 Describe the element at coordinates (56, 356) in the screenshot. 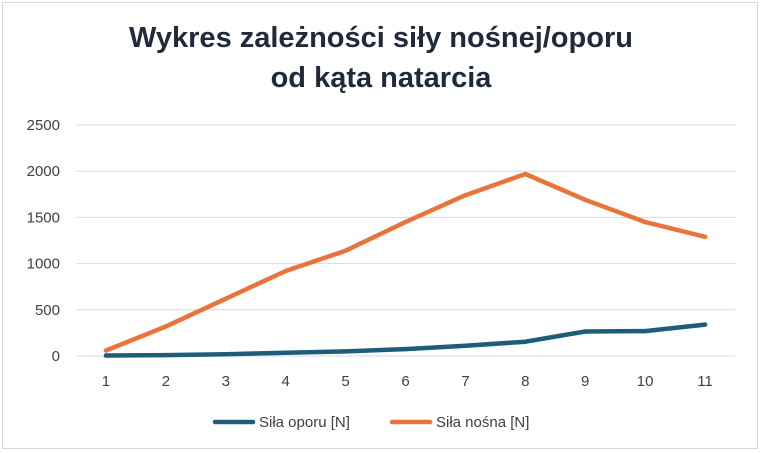

I see `y-tick-label: 0` at that location.